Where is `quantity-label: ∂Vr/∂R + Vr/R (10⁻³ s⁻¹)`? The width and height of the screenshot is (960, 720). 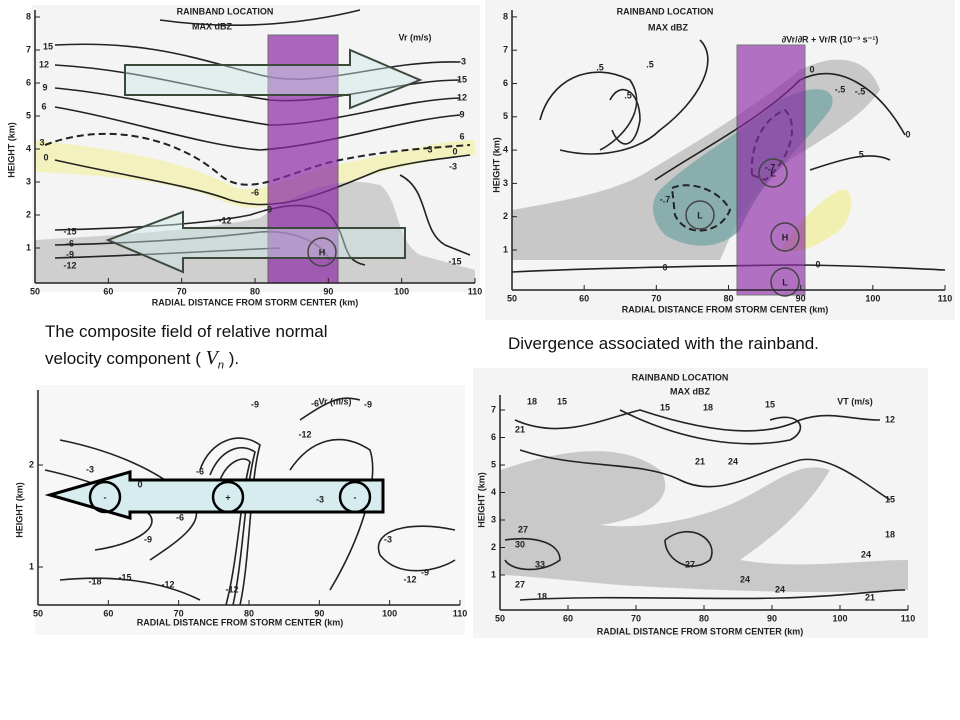
quantity-label: ∂Vr/∂R + Vr/R (10⁻³ s⁻¹) is located at coordinates (830, 39).